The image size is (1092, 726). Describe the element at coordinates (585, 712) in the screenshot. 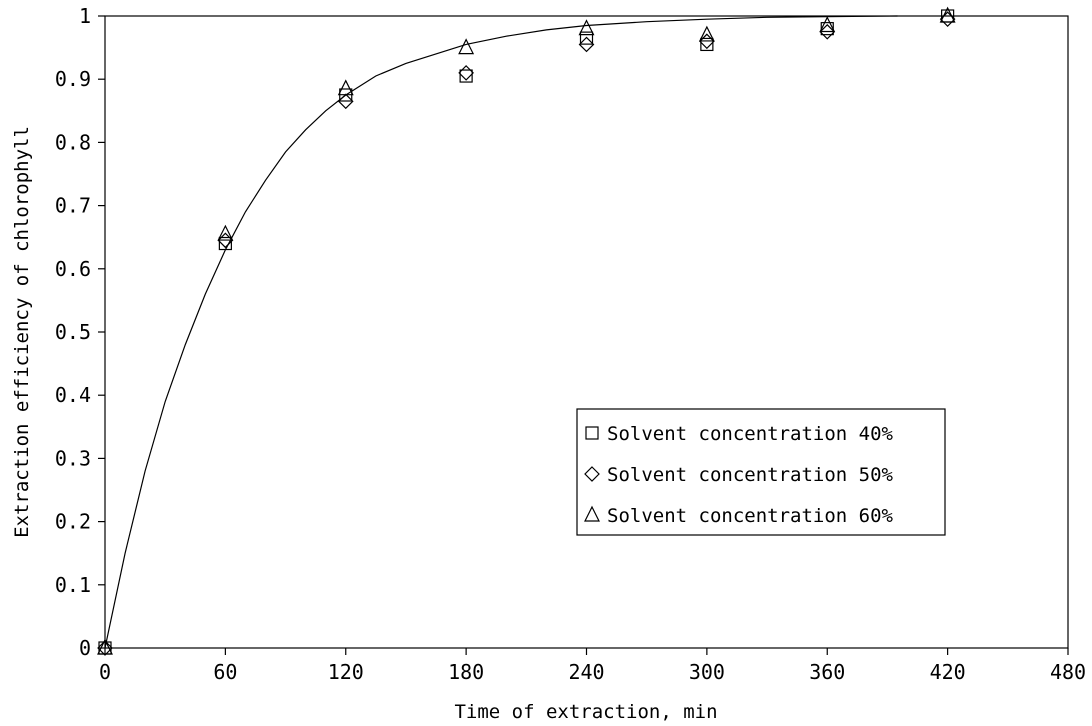

I see `x-axis-title: Time of extraction, min` at that location.